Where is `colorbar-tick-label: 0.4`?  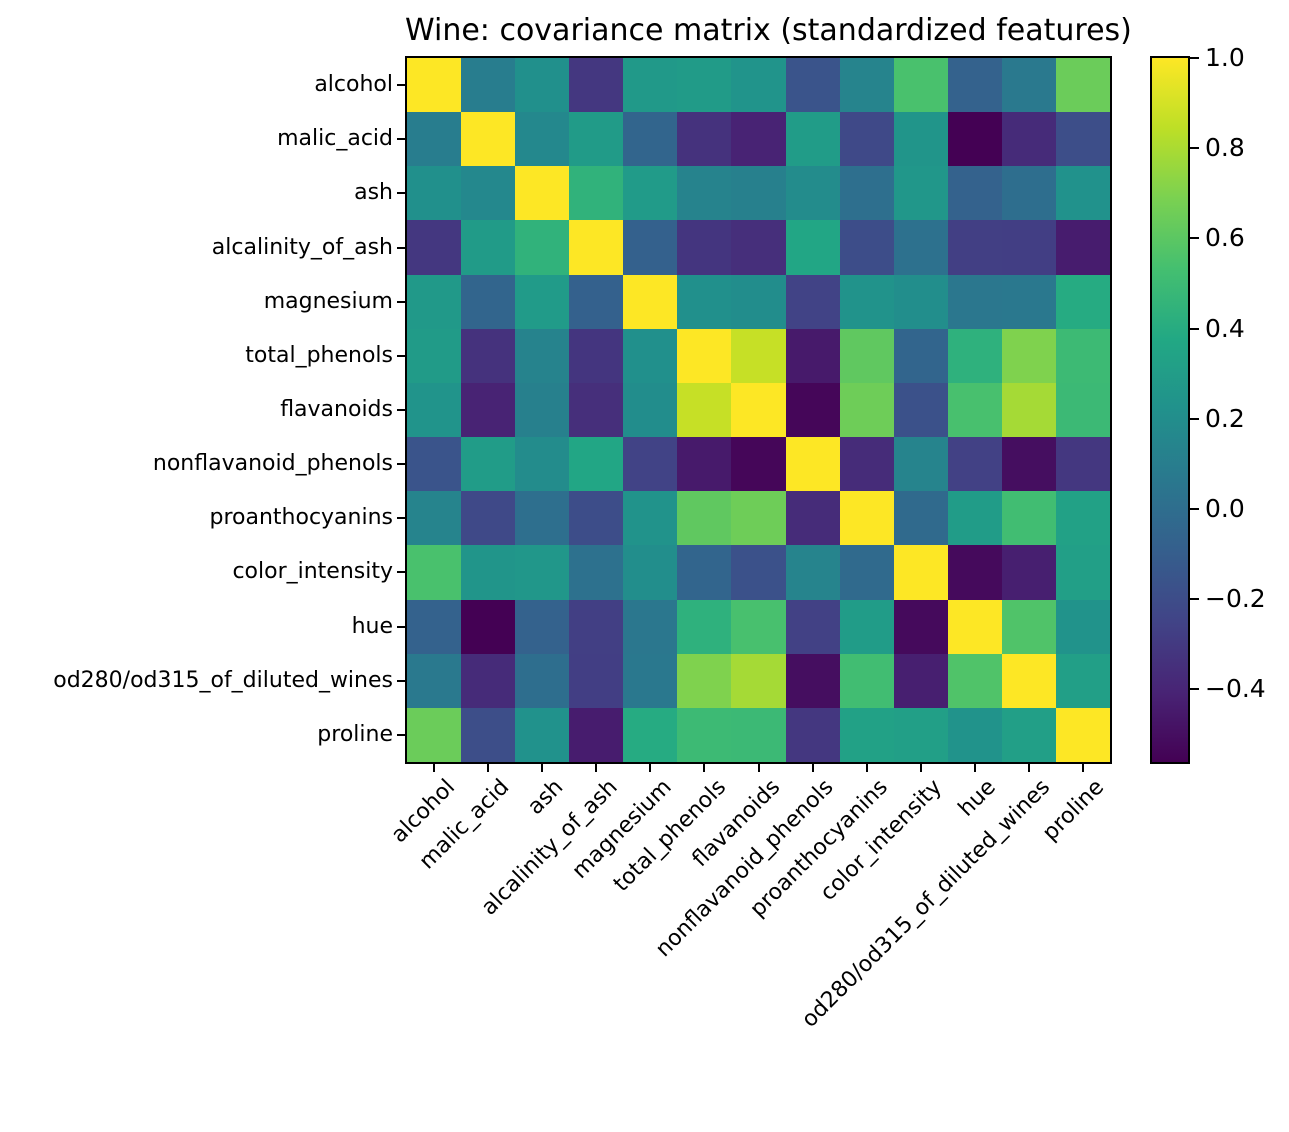
colorbar-tick-label: 0.4 is located at coordinates (1225, 328).